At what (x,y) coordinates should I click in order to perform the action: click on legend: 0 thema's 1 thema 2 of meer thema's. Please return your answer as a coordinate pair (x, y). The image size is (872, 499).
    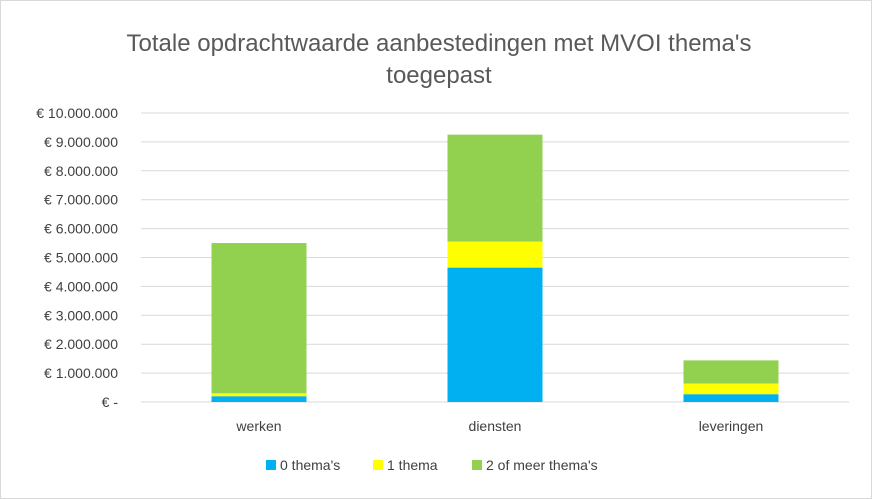
    Looking at the image, I should click on (432, 465).